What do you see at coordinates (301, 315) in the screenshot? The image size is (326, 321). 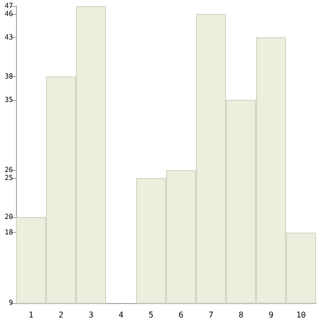 I see `x-tick-label: 10` at bounding box center [301, 315].